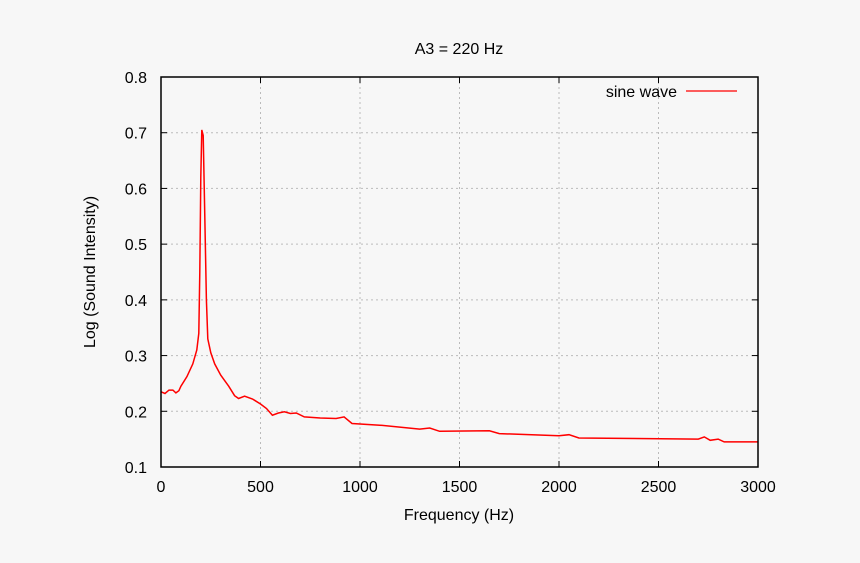 This screenshot has height=563, width=860. What do you see at coordinates (136, 468) in the screenshot?
I see `y-tick-label: 0.1` at bounding box center [136, 468].